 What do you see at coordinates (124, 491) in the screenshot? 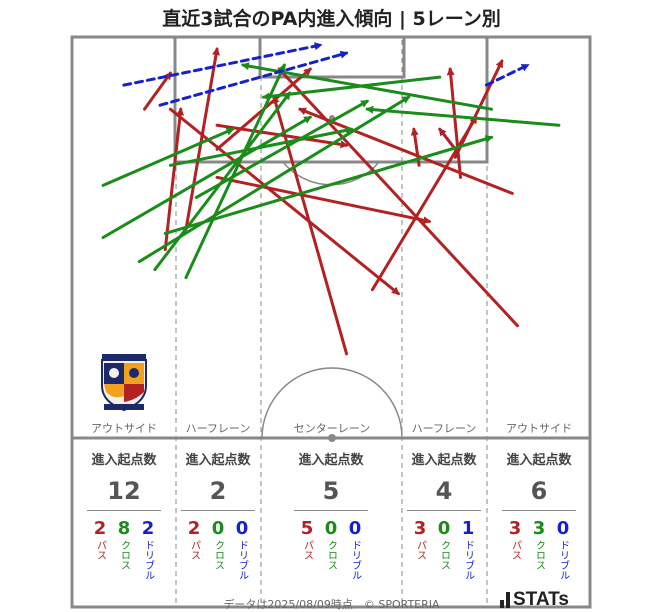
I see `stat-total: 12` at bounding box center [124, 491].